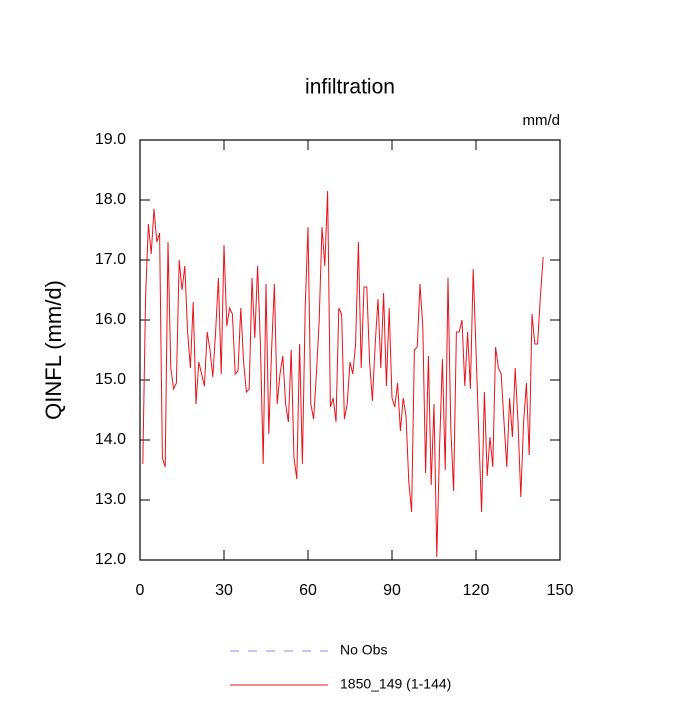  Describe the element at coordinates (110, 439) in the screenshot. I see `y-tick-label: 14.0` at that location.